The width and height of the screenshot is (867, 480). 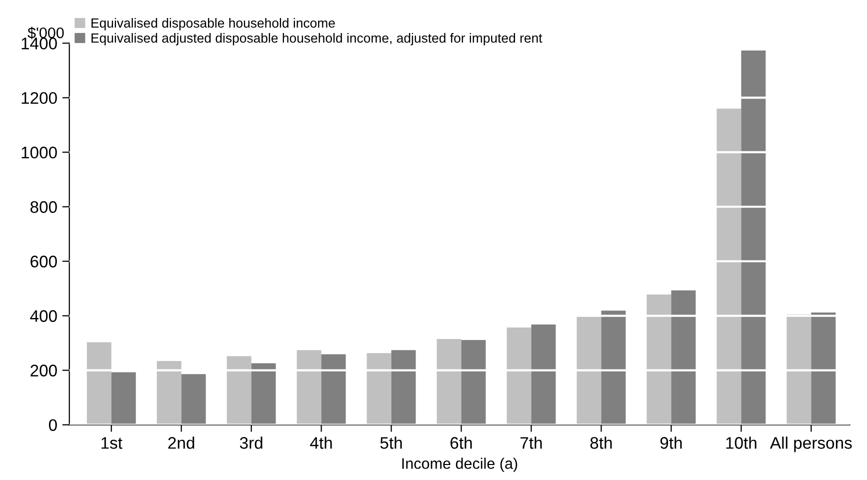 What do you see at coordinates (43, 370) in the screenshot?
I see `y-tick-label: 200` at bounding box center [43, 370].